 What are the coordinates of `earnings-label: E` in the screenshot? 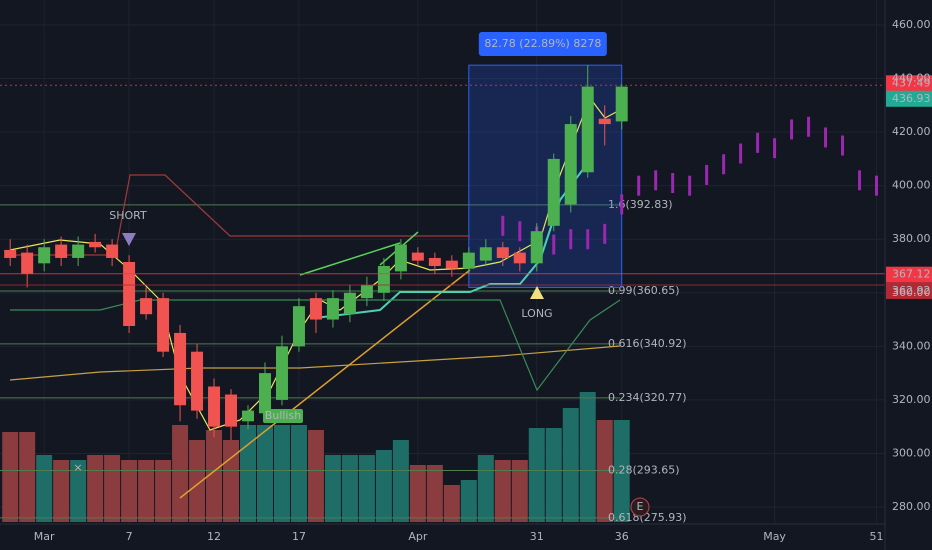 It's located at (640, 506).